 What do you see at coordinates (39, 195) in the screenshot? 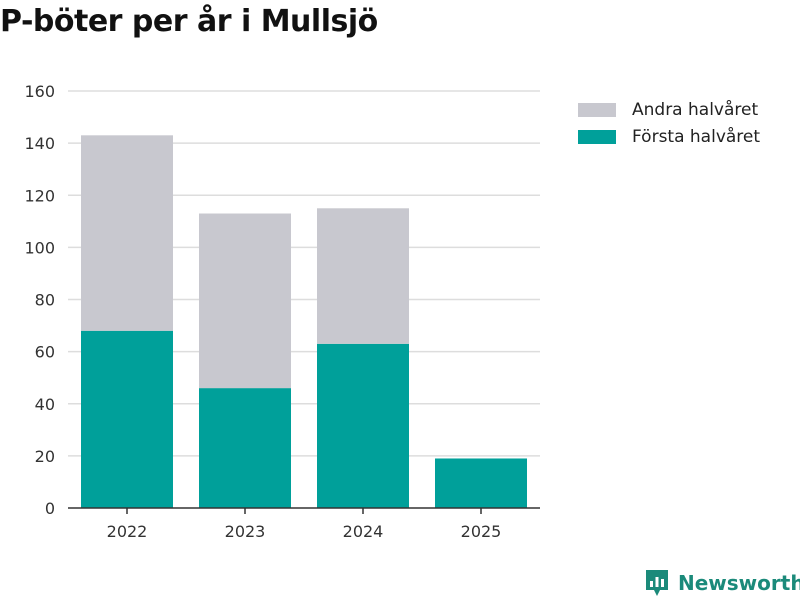
I see `y-tick-label-120: 120` at bounding box center [39, 195].